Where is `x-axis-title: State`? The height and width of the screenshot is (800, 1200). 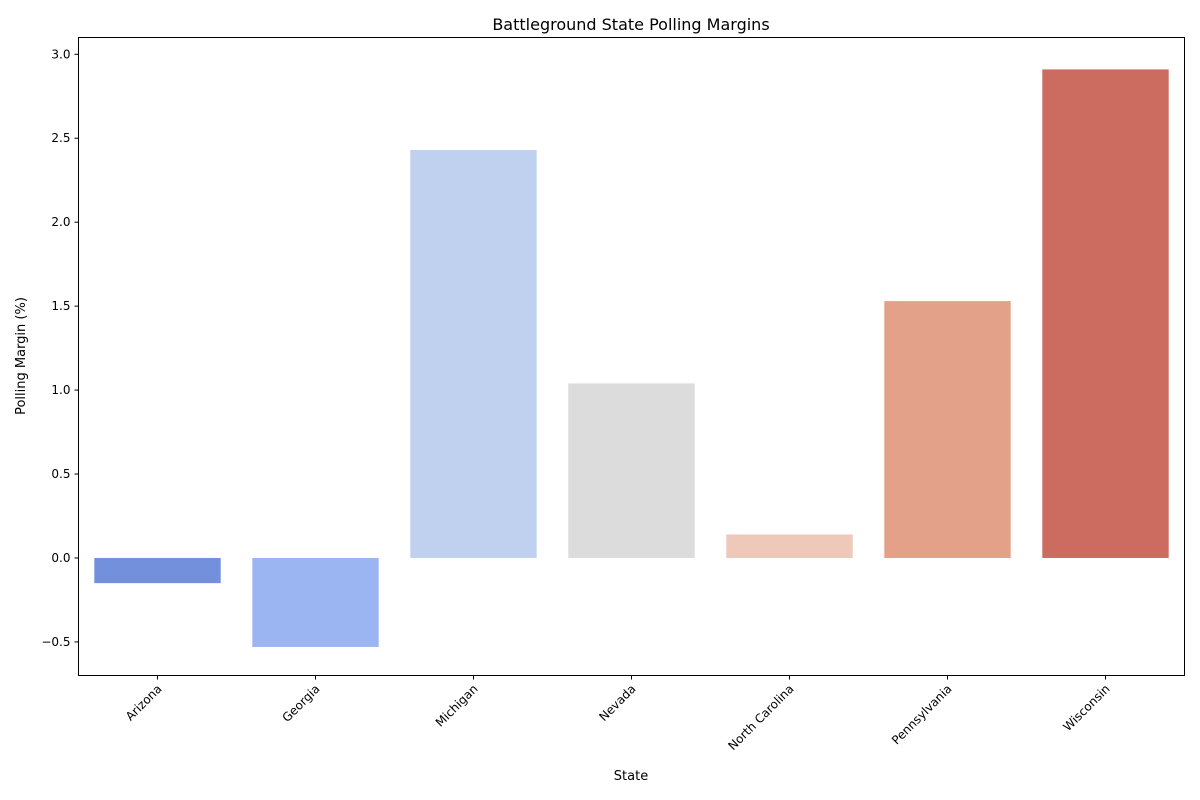
x-axis-title: State is located at coordinates (631, 776).